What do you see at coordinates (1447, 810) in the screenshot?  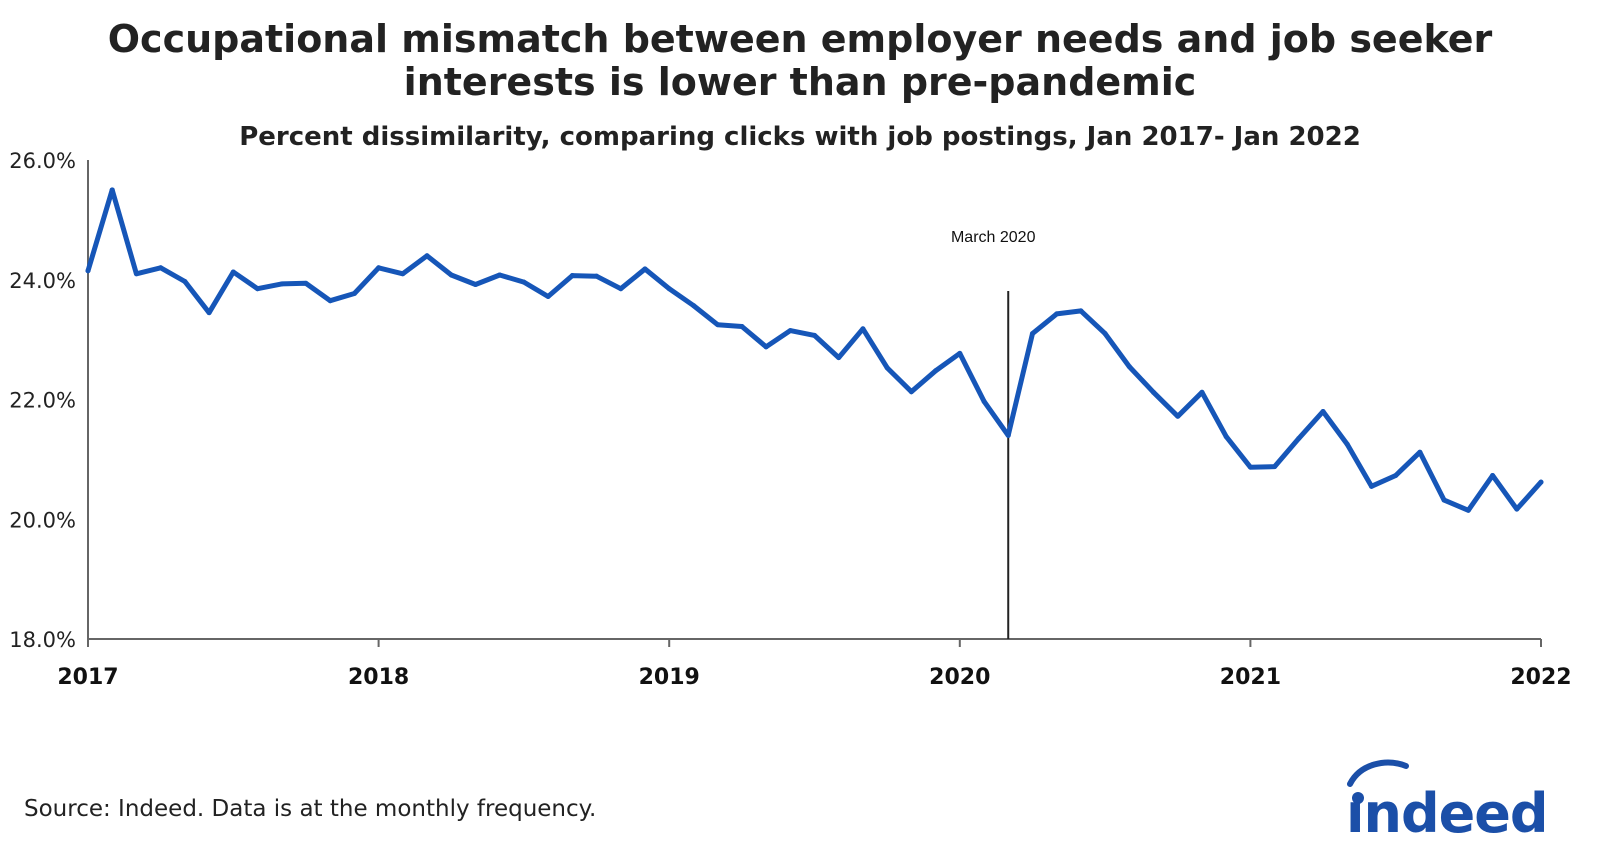 I see `logo-text: ındeed` at bounding box center [1447, 810].